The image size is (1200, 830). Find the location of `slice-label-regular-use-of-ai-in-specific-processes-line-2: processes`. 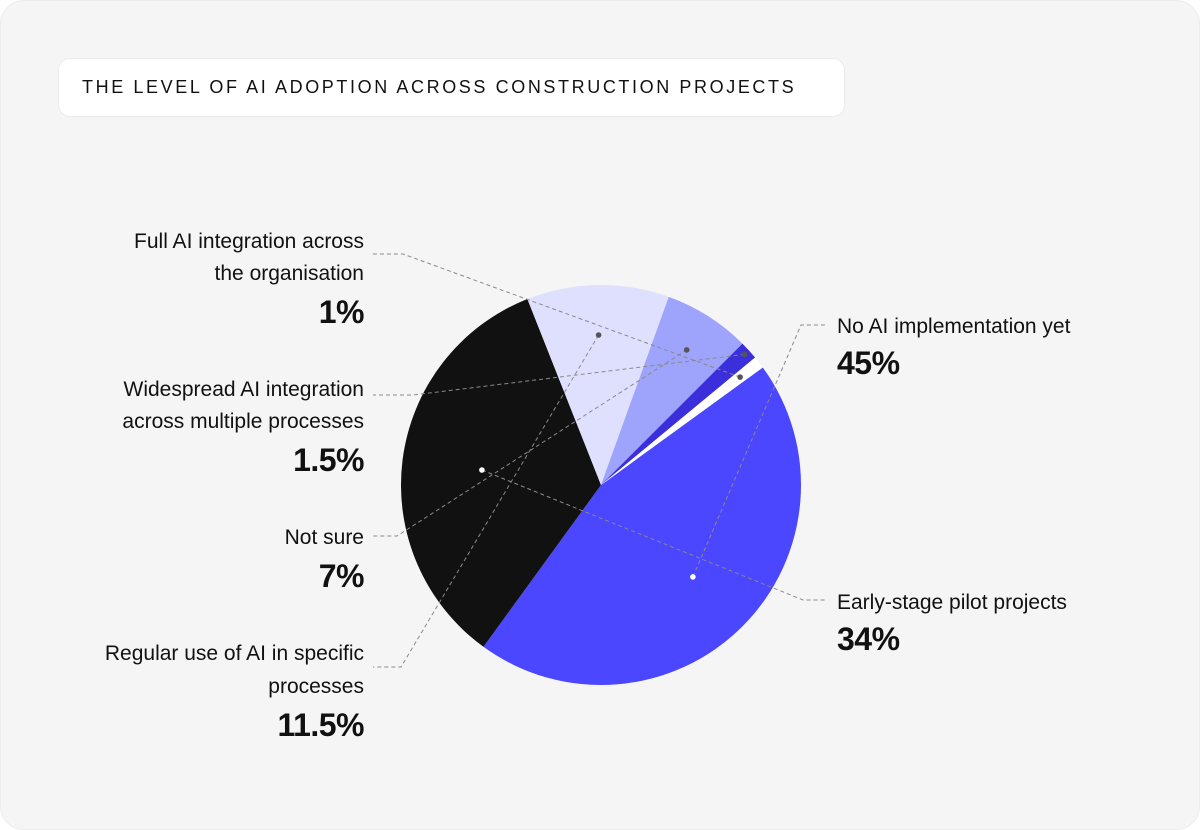

slice-label-regular-use-of-ai-in-specific-processes-line-2: processes is located at coordinates (316, 686).